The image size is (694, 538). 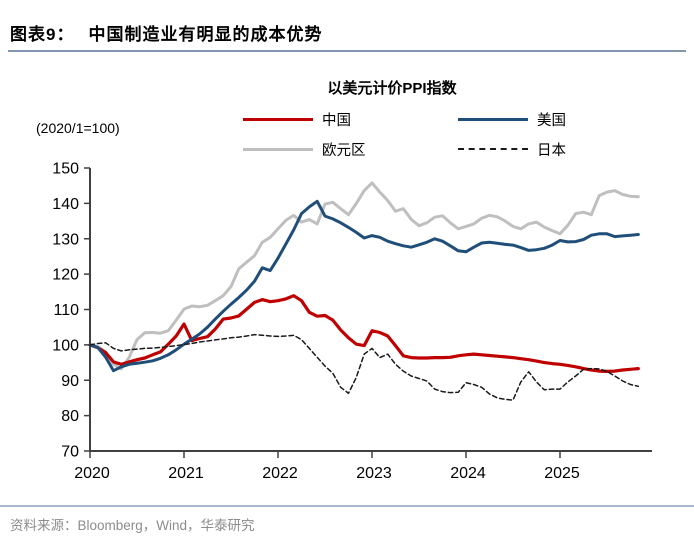 What do you see at coordinates (186, 473) in the screenshot?
I see `x-tick-label: 2021` at bounding box center [186, 473].